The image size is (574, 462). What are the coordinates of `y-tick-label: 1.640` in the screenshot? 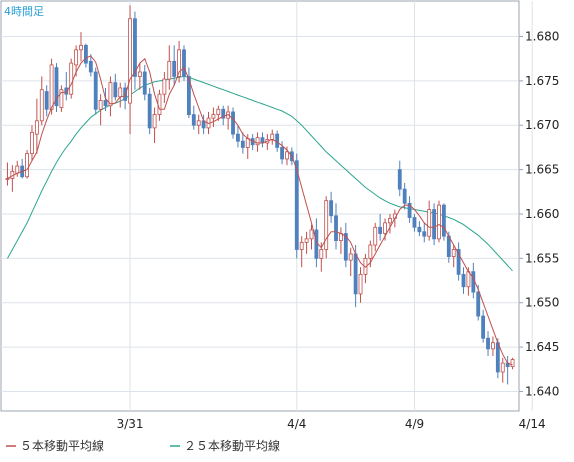 It's located at (542, 391).